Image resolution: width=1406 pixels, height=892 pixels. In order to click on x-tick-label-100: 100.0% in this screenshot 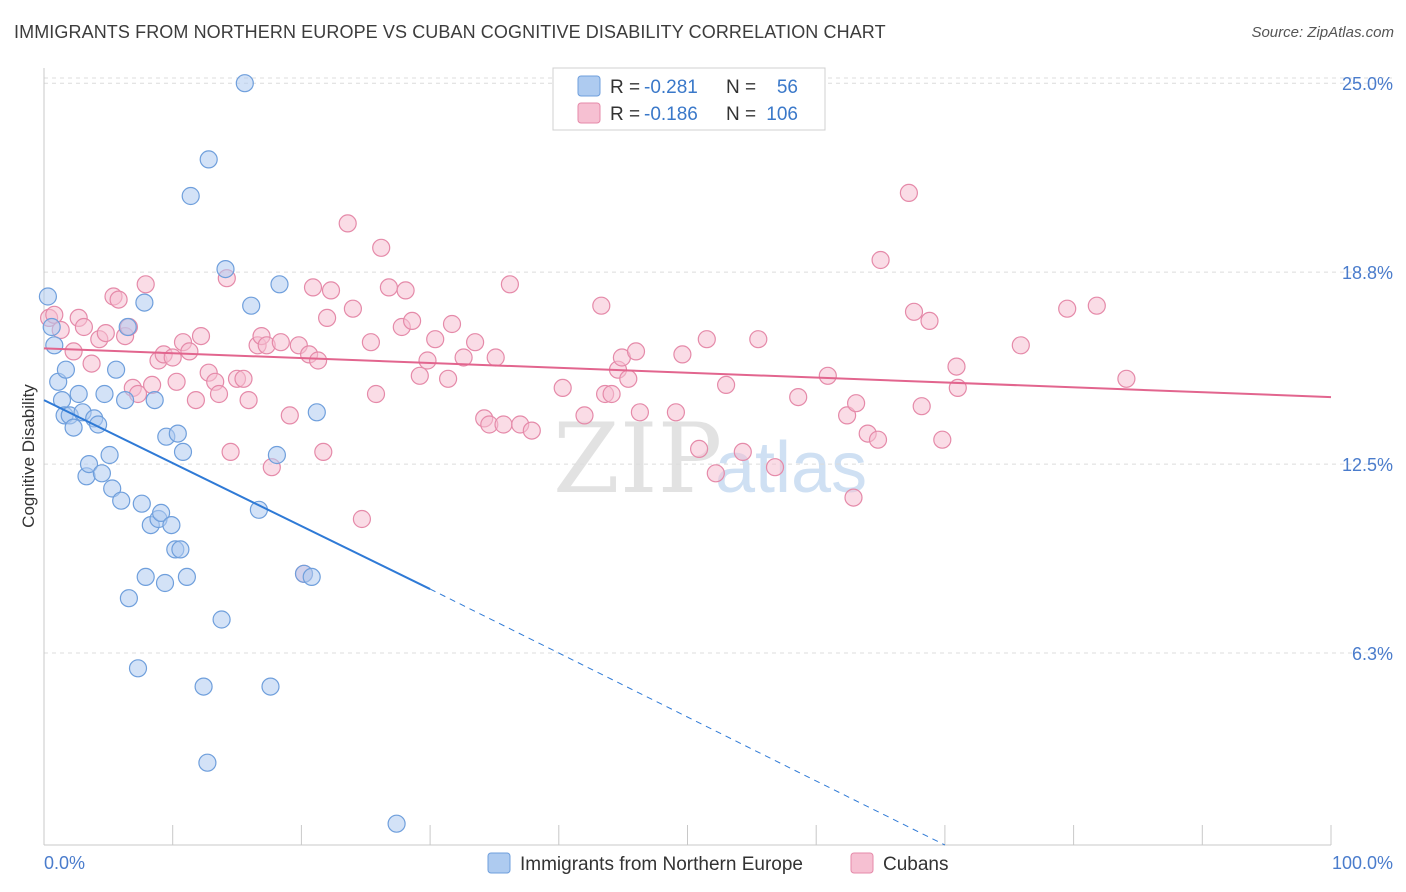, I will do `click(1362, 863)`.